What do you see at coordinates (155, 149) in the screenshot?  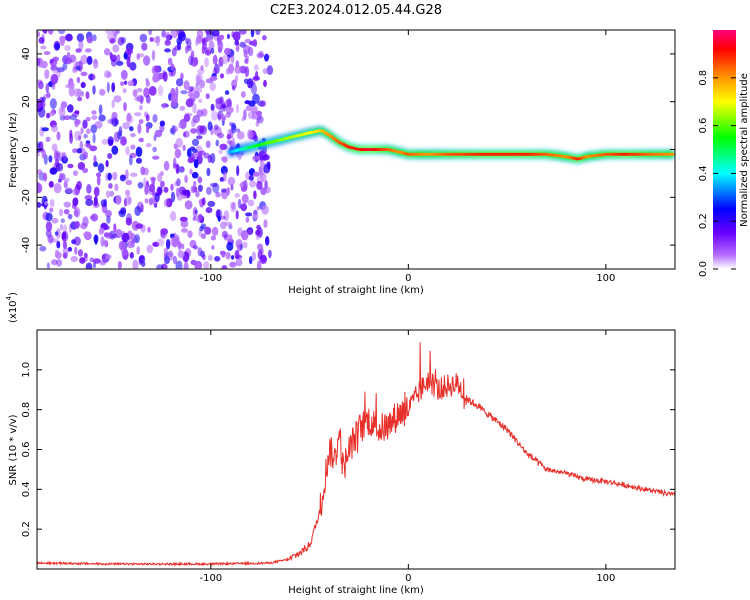 I see `spectrogram-noise` at bounding box center [155, 149].